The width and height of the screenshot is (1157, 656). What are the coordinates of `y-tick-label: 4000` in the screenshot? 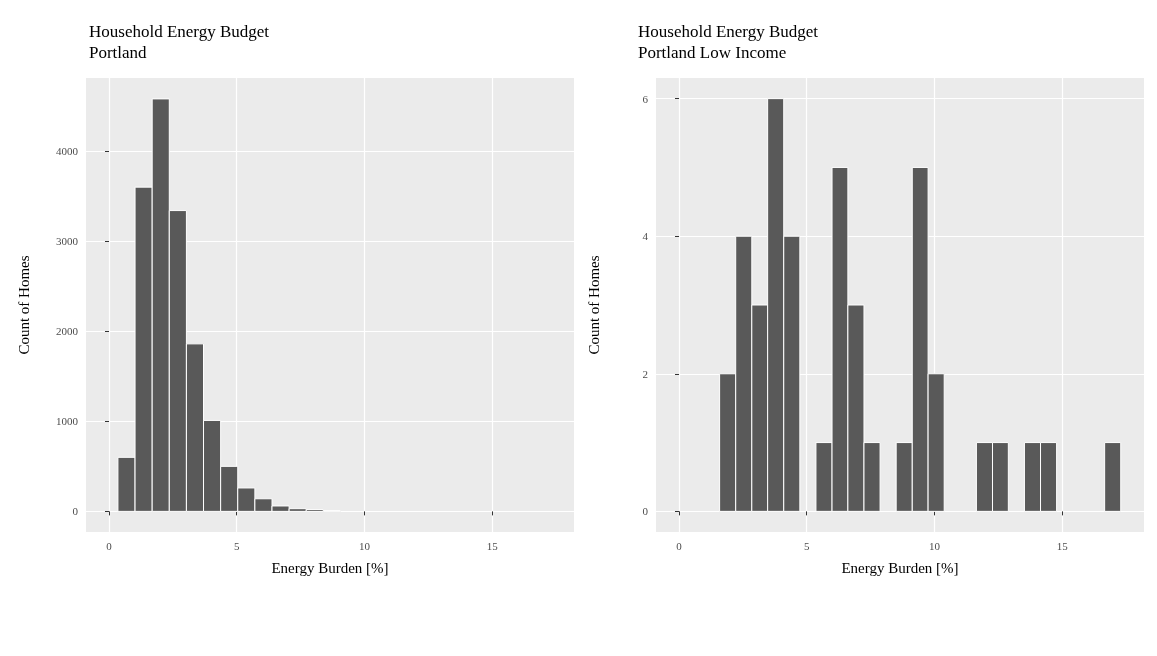 It's located at (67, 151).